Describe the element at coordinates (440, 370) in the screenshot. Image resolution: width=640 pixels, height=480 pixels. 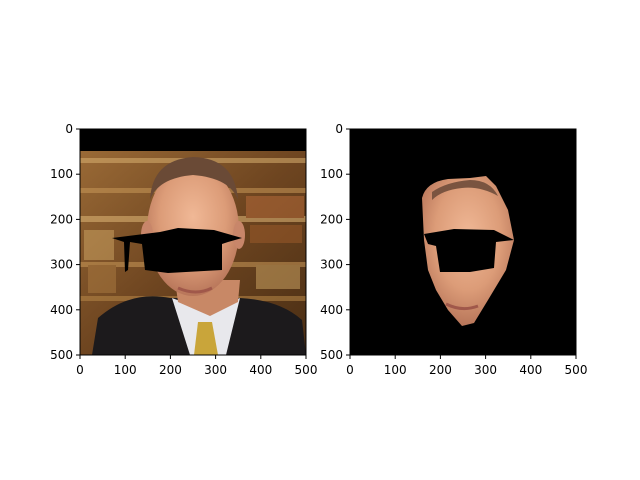
I see `x-tick-label-right: 200` at that location.